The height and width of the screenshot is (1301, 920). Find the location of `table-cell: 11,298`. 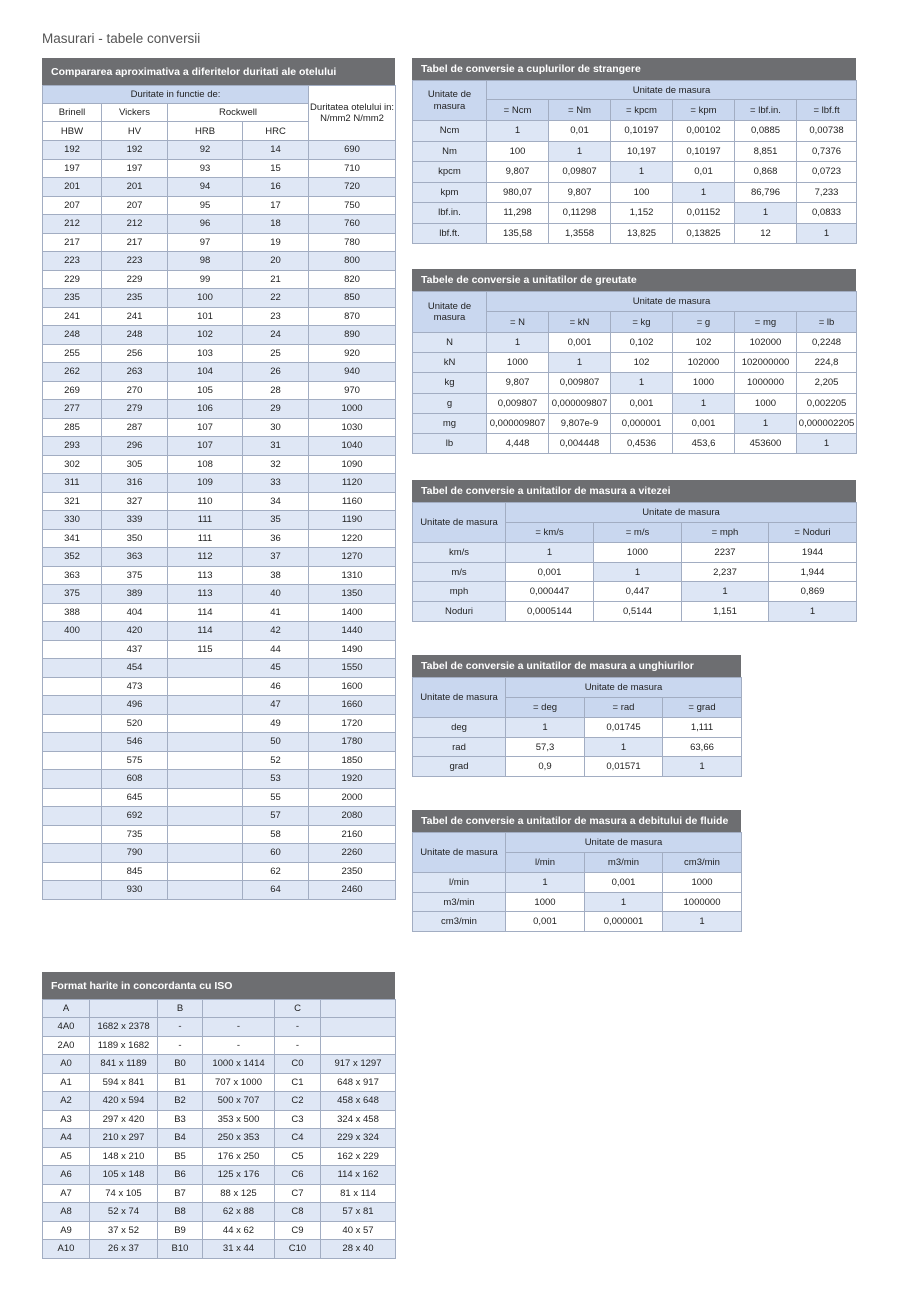

table-cell: 11,298 is located at coordinates (517, 213).